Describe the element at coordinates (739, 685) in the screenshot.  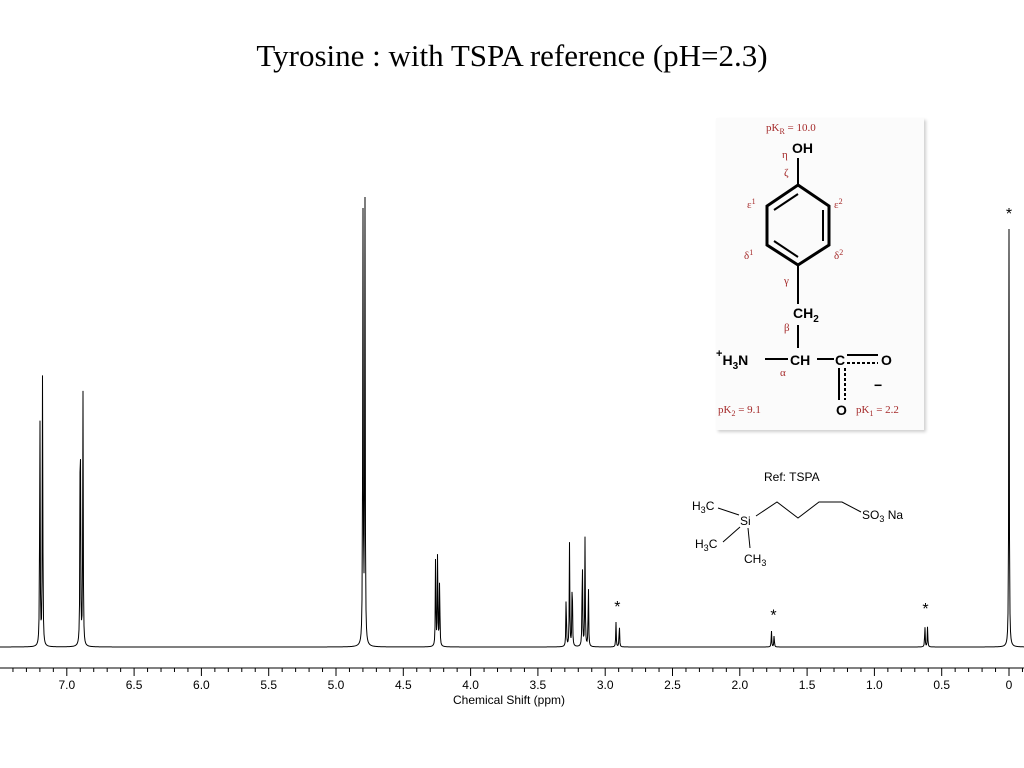
I see `x-tick-label: 2.0` at that location.